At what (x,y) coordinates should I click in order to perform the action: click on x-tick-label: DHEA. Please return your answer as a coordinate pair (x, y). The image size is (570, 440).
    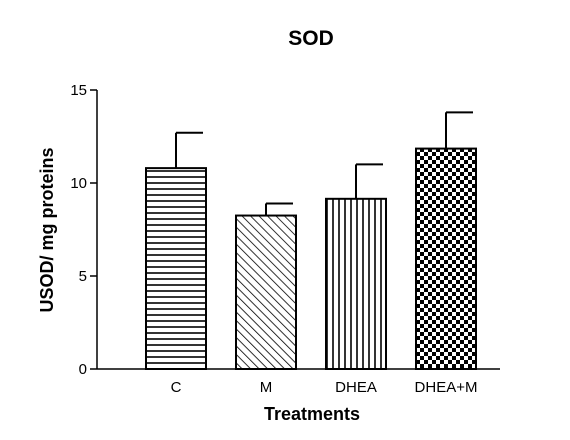
    Looking at the image, I should click on (356, 387).